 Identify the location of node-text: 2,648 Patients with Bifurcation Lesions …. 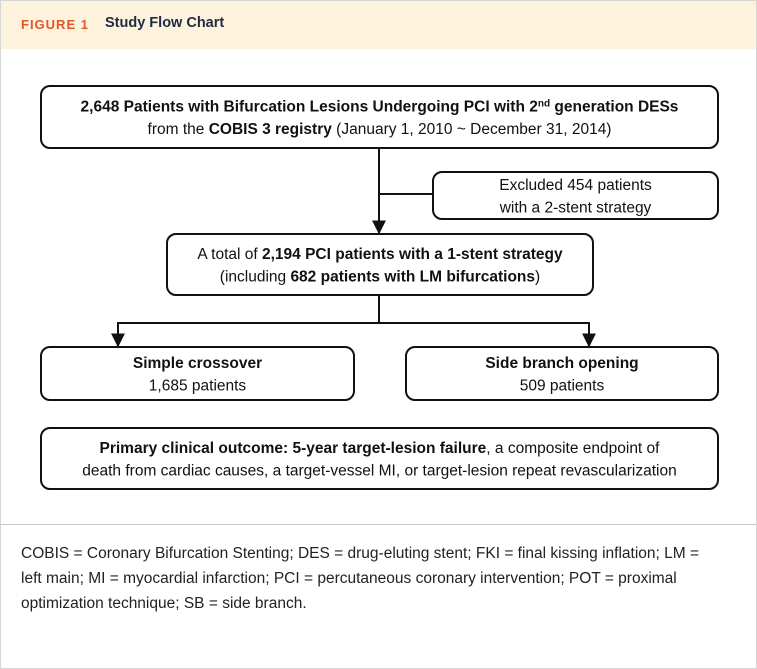
(380, 107).